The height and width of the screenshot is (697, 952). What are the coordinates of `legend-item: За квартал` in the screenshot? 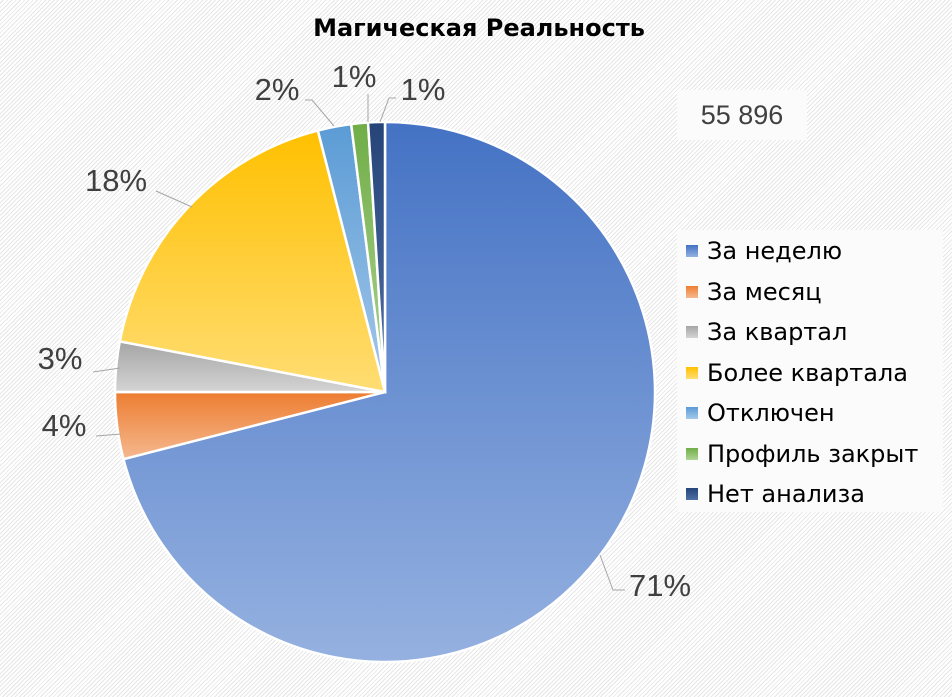 It's located at (766, 332).